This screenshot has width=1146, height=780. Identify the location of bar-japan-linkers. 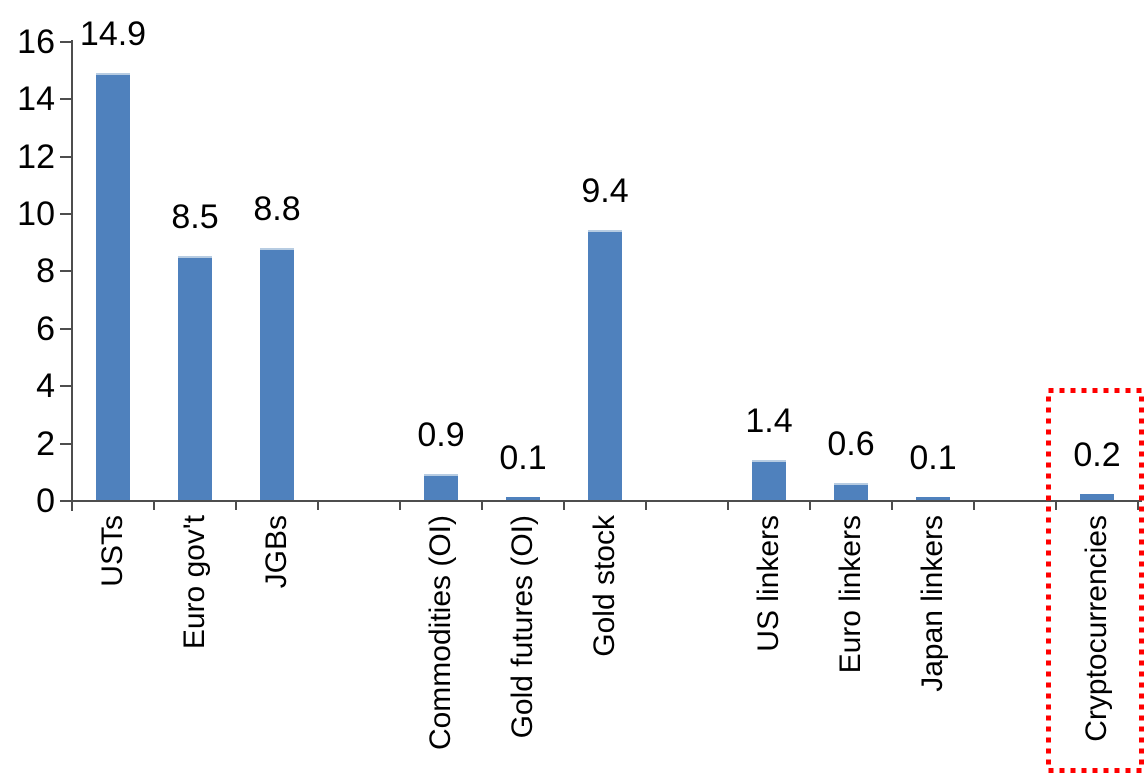
(933, 498).